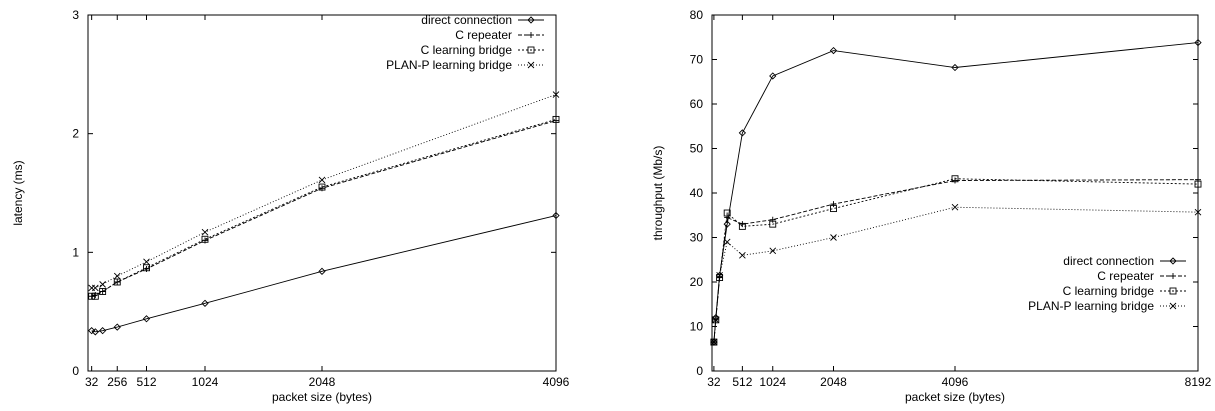 The height and width of the screenshot is (411, 1215). Describe the element at coordinates (697, 15) in the screenshot. I see `y-tick-label: 80` at that location.